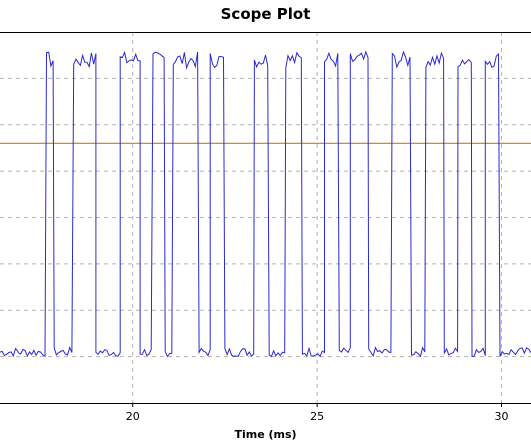  I want to click on x-tick-label: 30, so click(502, 416).